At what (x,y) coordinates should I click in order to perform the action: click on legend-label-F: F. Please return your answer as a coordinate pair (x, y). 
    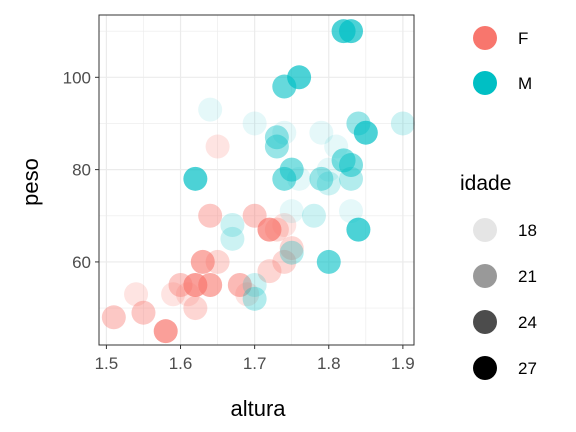
    Looking at the image, I should click on (523, 38).